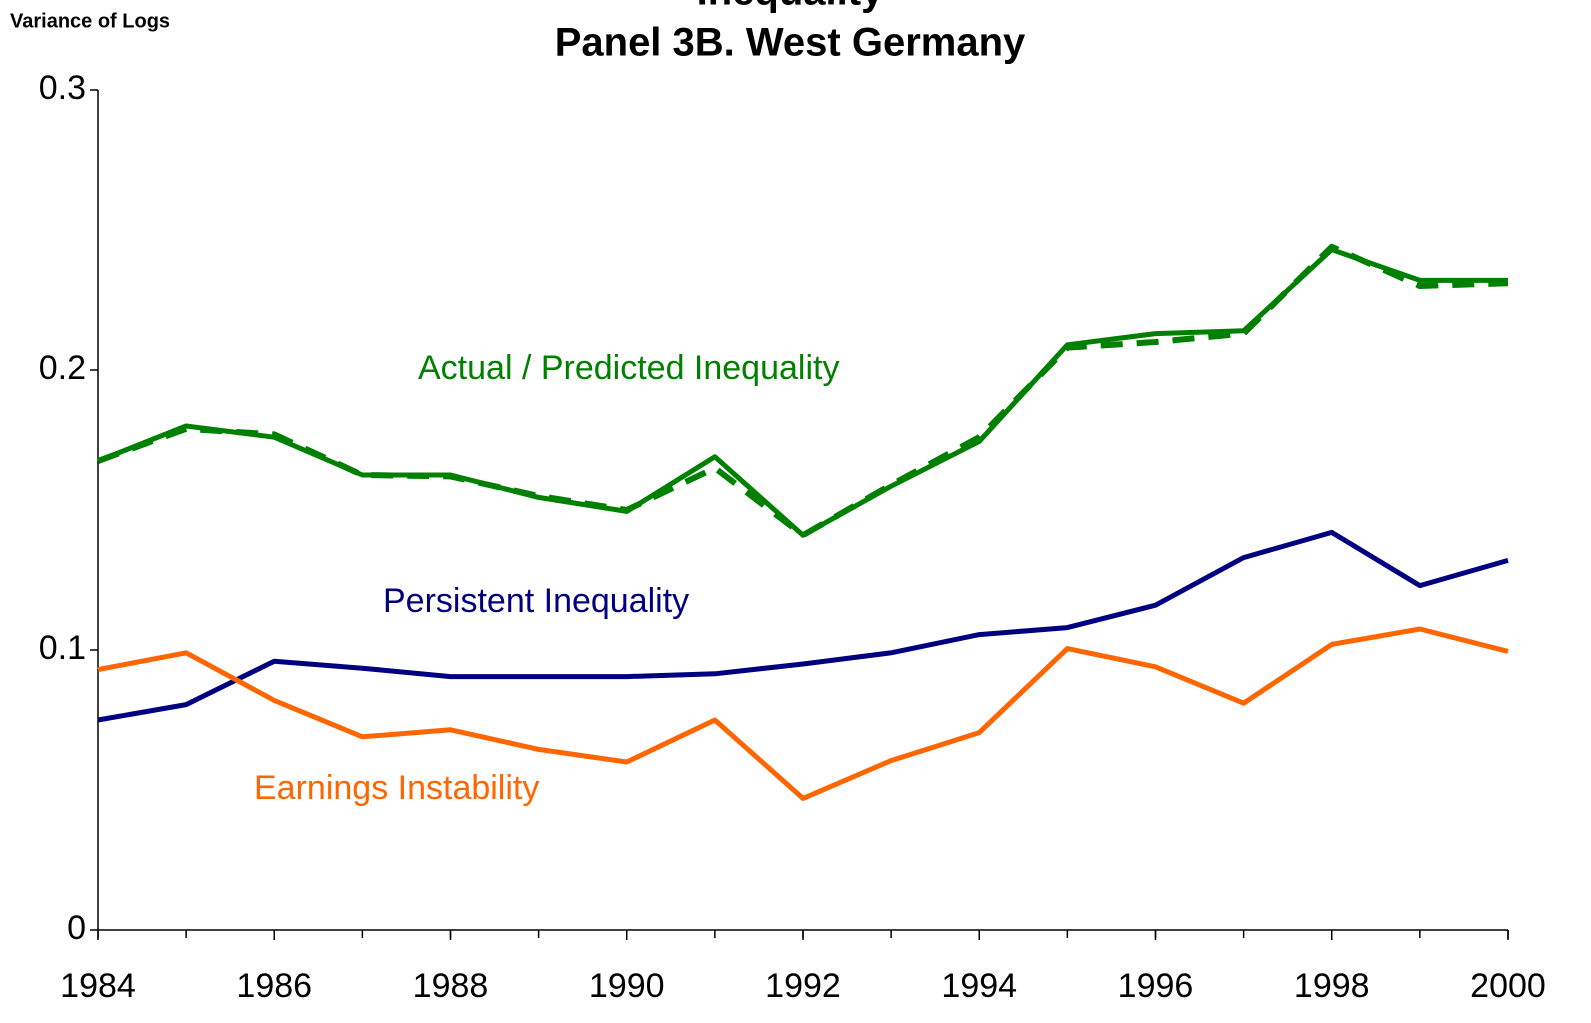 The image size is (1591, 1023). What do you see at coordinates (274, 986) in the screenshot?
I see `x-tick-label: 1986` at bounding box center [274, 986].